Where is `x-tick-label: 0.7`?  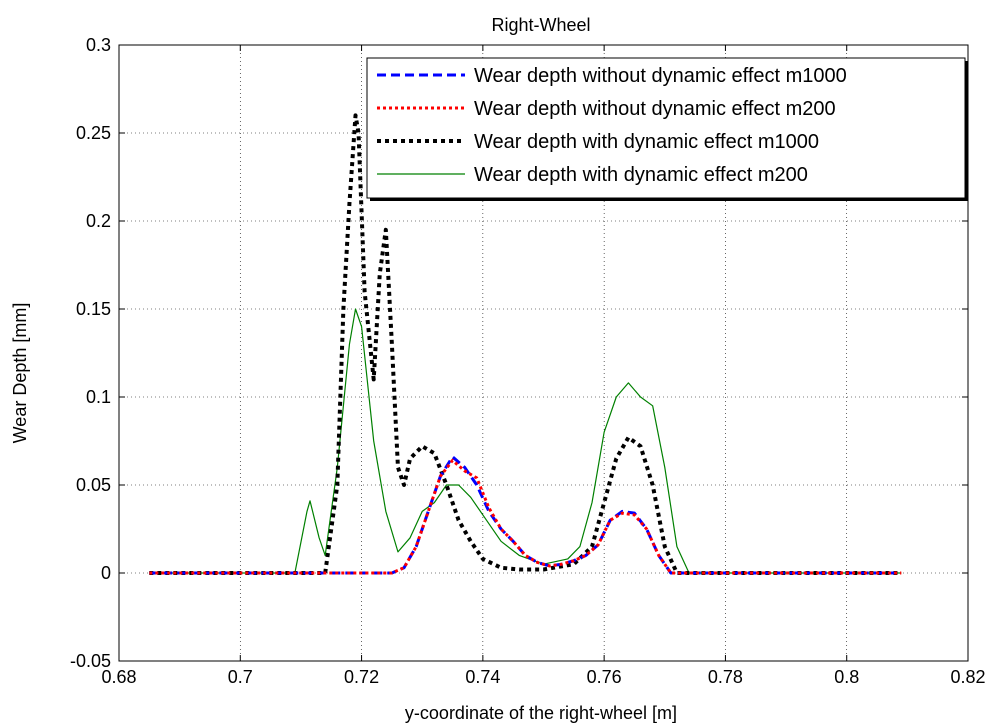
x-tick-label: 0.7 is located at coordinates (240, 677).